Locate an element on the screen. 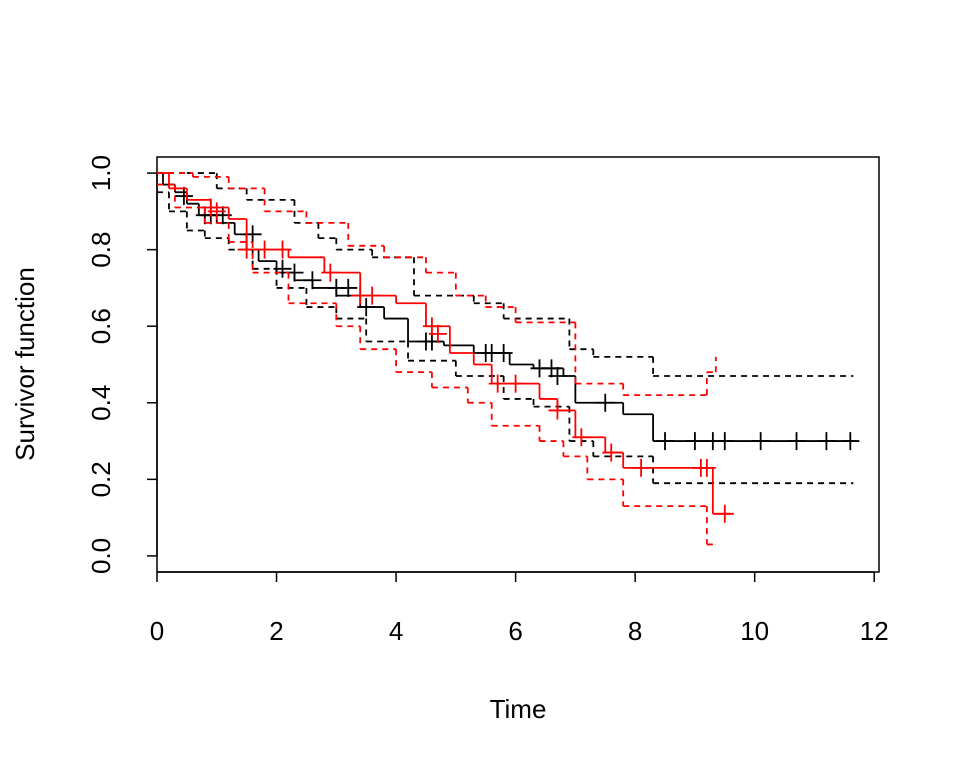 Image resolution: width=960 pixels, height=773 pixels. y-axis-label: Survivor function is located at coordinates (25, 364).